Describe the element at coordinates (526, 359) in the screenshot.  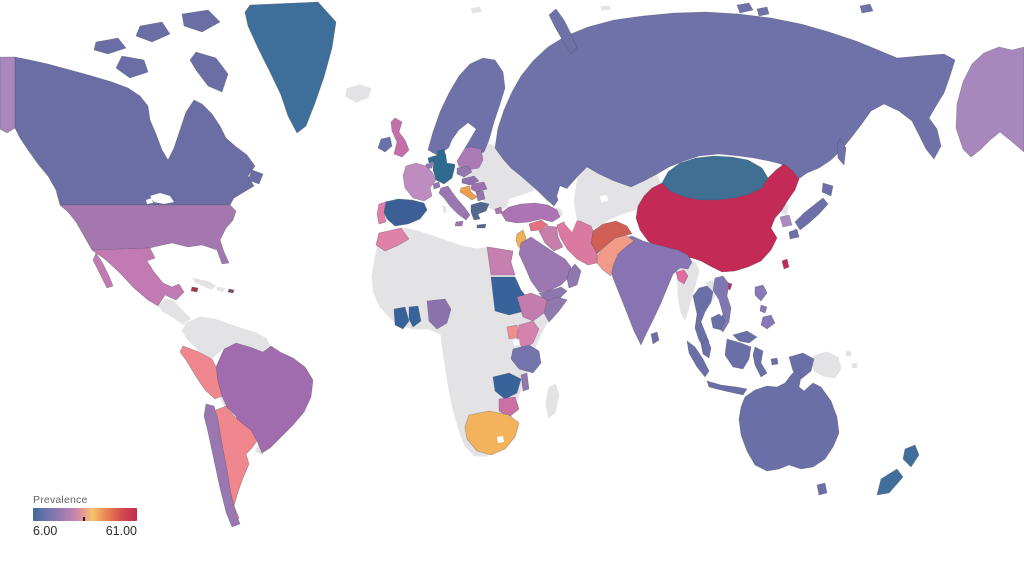
I see `country-tanzania` at that location.